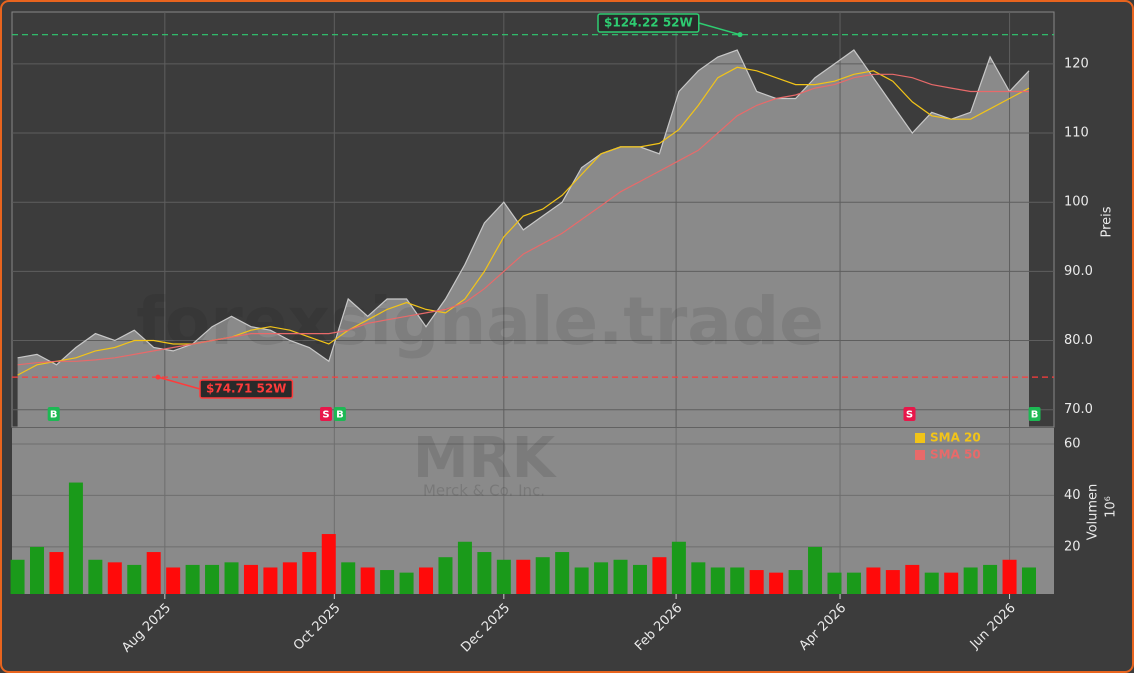  What do you see at coordinates (484, 491) in the screenshot?
I see `watermark: Merck & Co. Inc.` at bounding box center [484, 491].